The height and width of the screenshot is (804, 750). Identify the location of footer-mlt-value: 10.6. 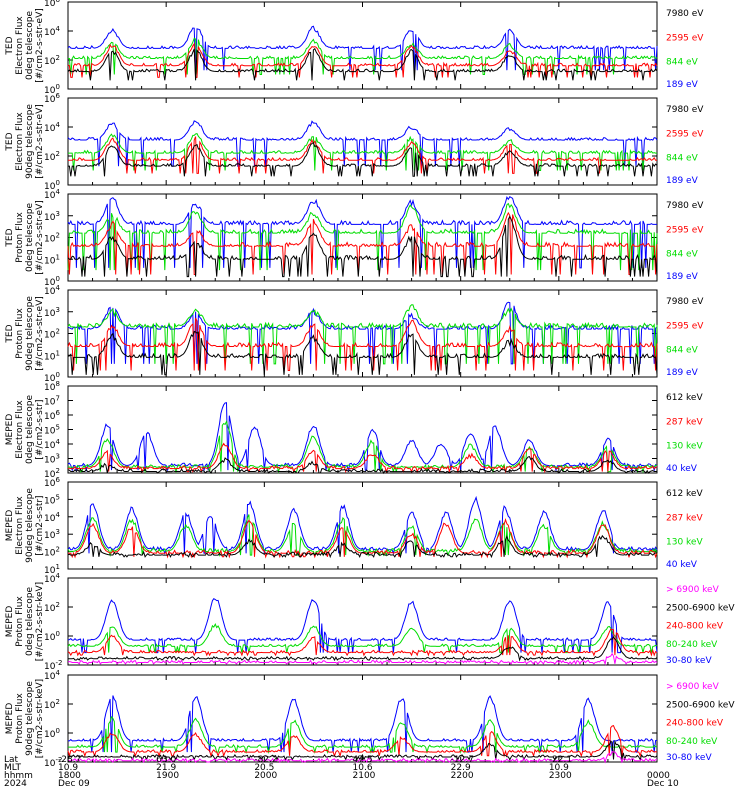
(363, 768).